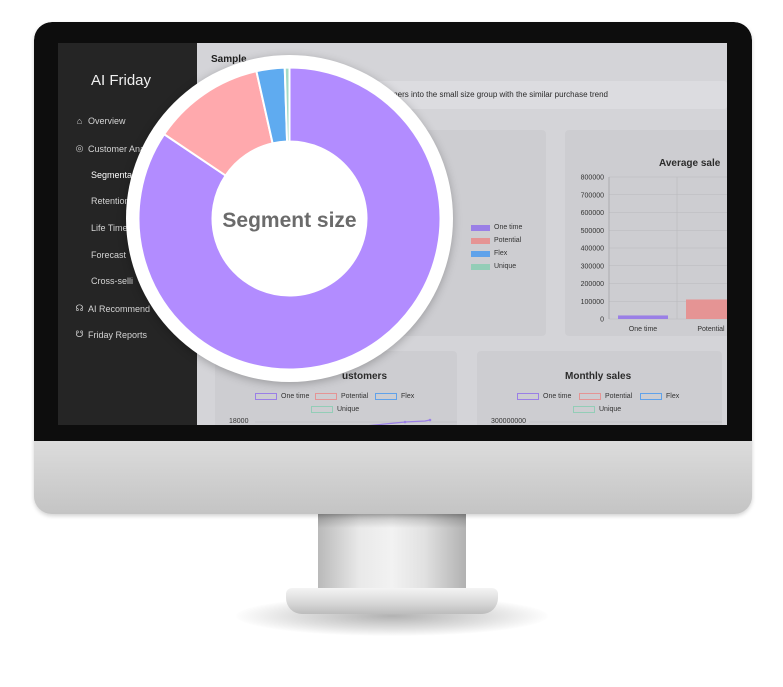  Describe the element at coordinates (239, 421) in the screenshot. I see `y-axis-tick: 18000` at that location.